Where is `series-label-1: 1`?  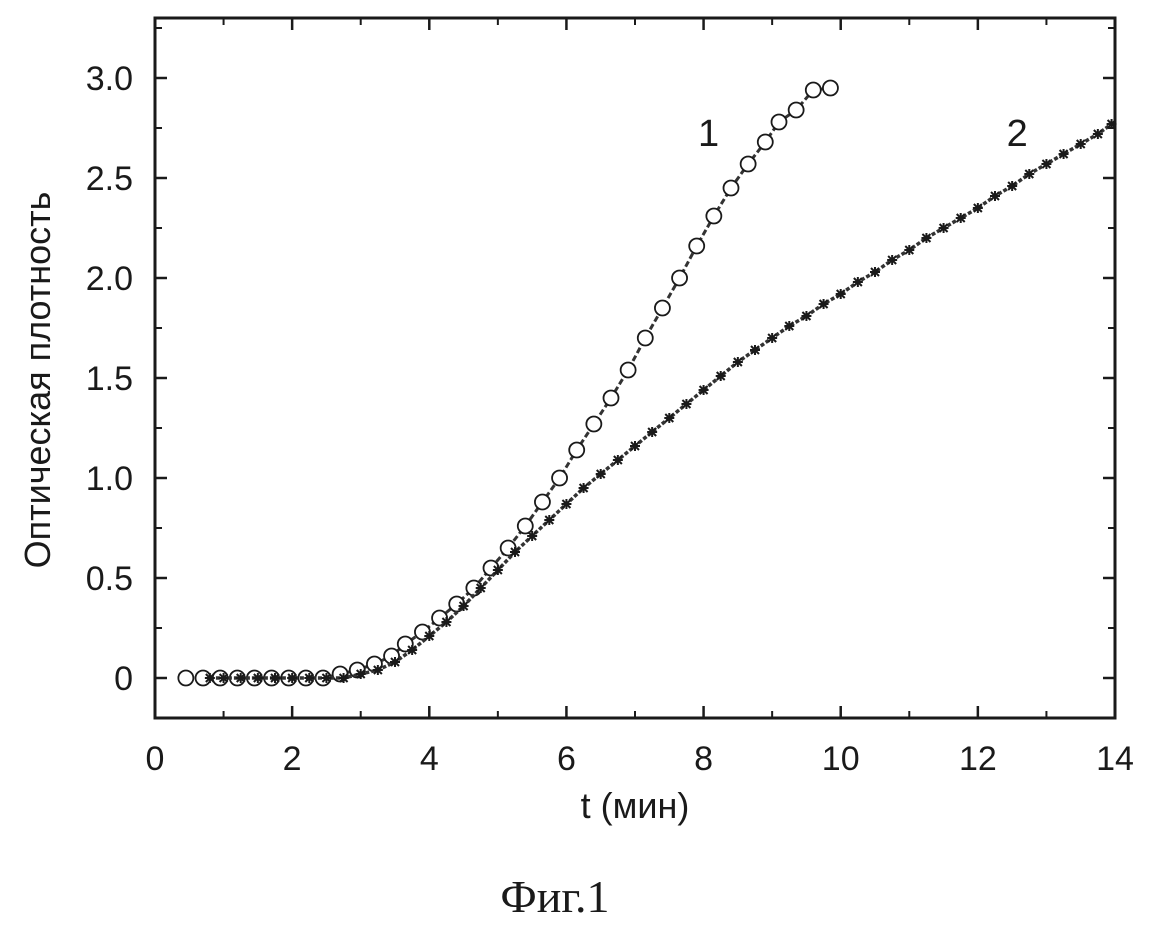
series-label-1: 1 is located at coordinates (708, 134).